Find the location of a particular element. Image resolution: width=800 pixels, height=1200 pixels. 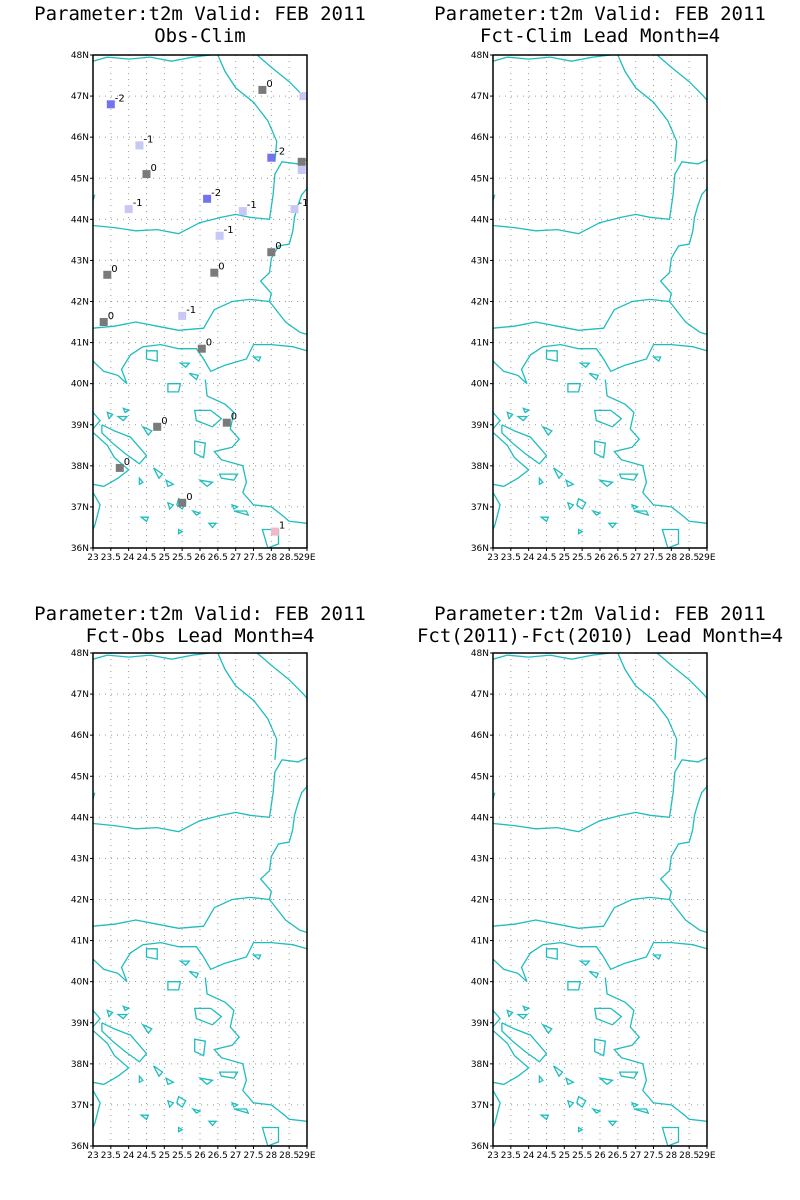

station-value-label: -2 is located at coordinates (216, 193).